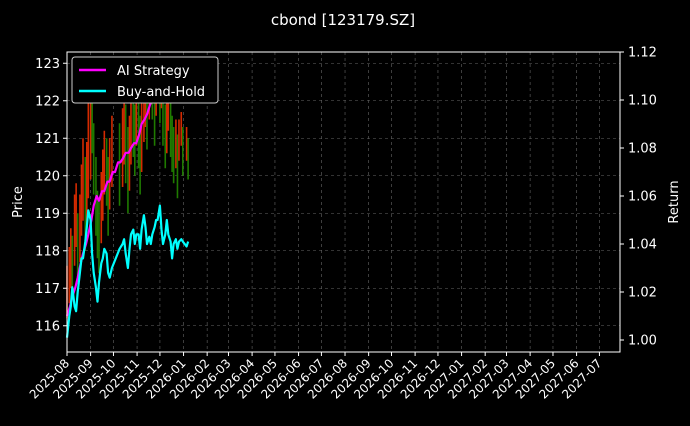 The width and height of the screenshot is (690, 426). I want to click on y-tick-left-label: 118, so click(47, 251).